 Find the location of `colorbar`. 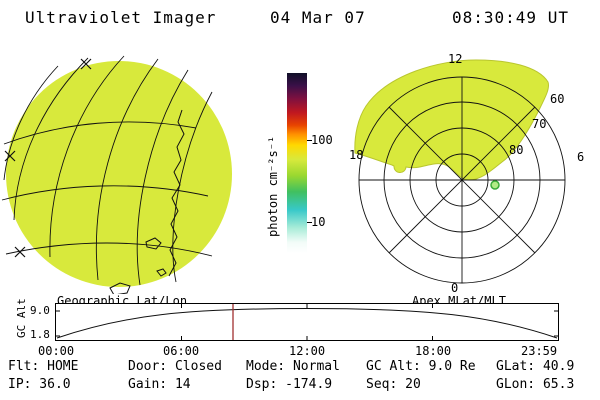

colorbar is located at coordinates (297, 163).